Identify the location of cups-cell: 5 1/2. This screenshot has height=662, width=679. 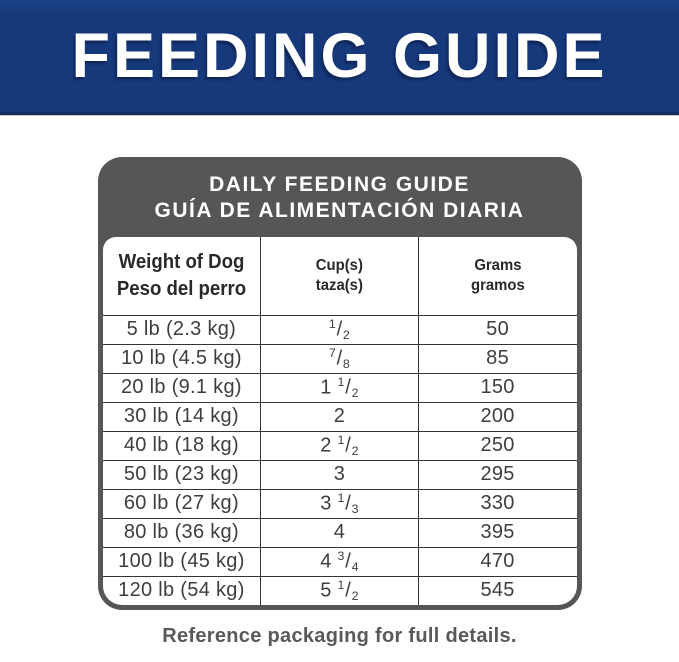
(339, 590).